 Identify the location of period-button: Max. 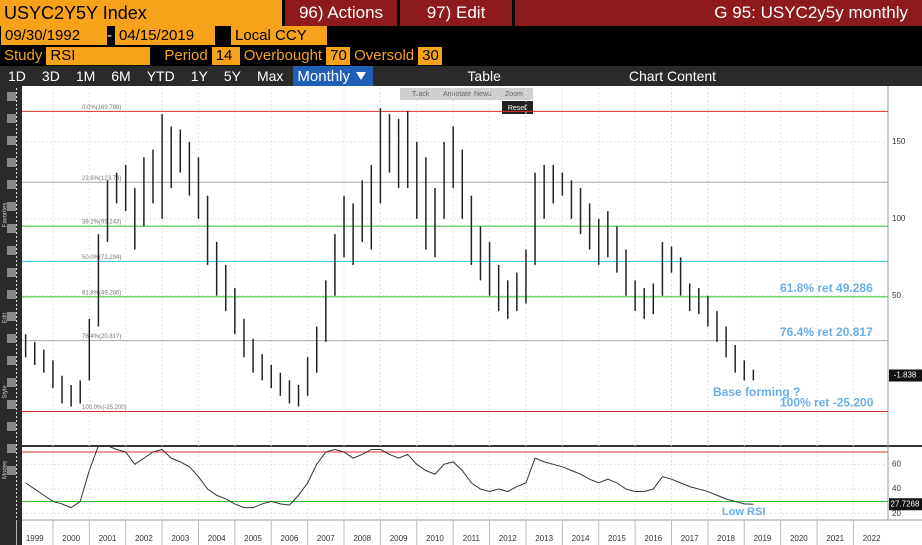
(270, 76).